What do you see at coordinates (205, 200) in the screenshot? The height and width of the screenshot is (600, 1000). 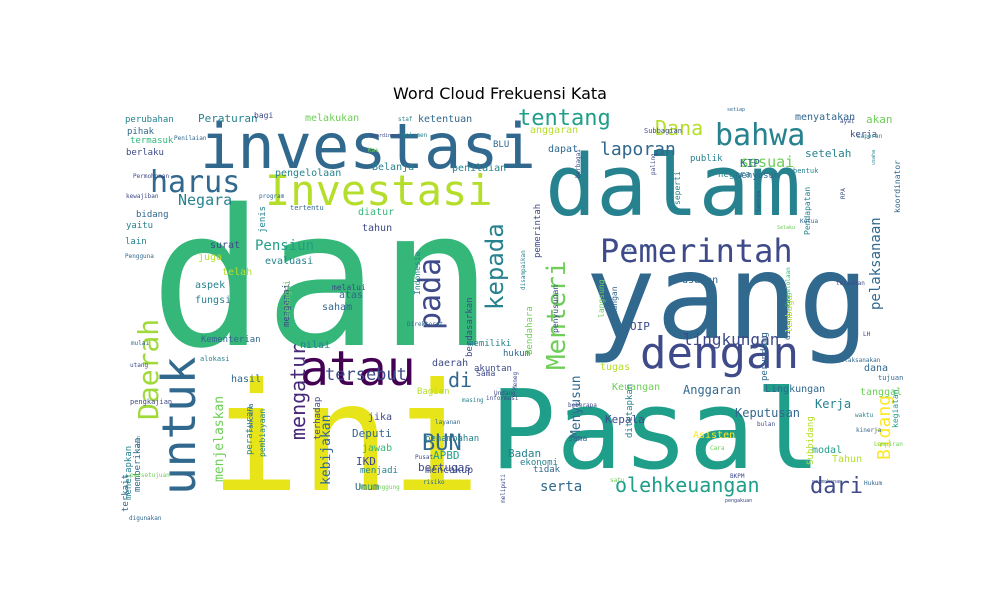 I see `word-negara: Negara` at bounding box center [205, 200].